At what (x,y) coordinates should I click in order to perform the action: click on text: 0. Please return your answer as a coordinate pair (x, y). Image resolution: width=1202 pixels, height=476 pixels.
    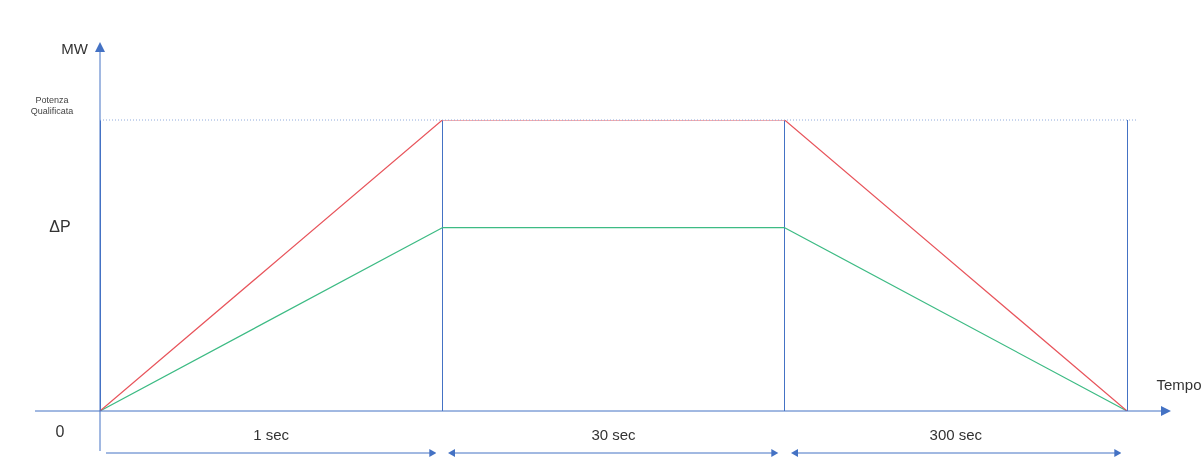
    Looking at the image, I should click on (60, 432).